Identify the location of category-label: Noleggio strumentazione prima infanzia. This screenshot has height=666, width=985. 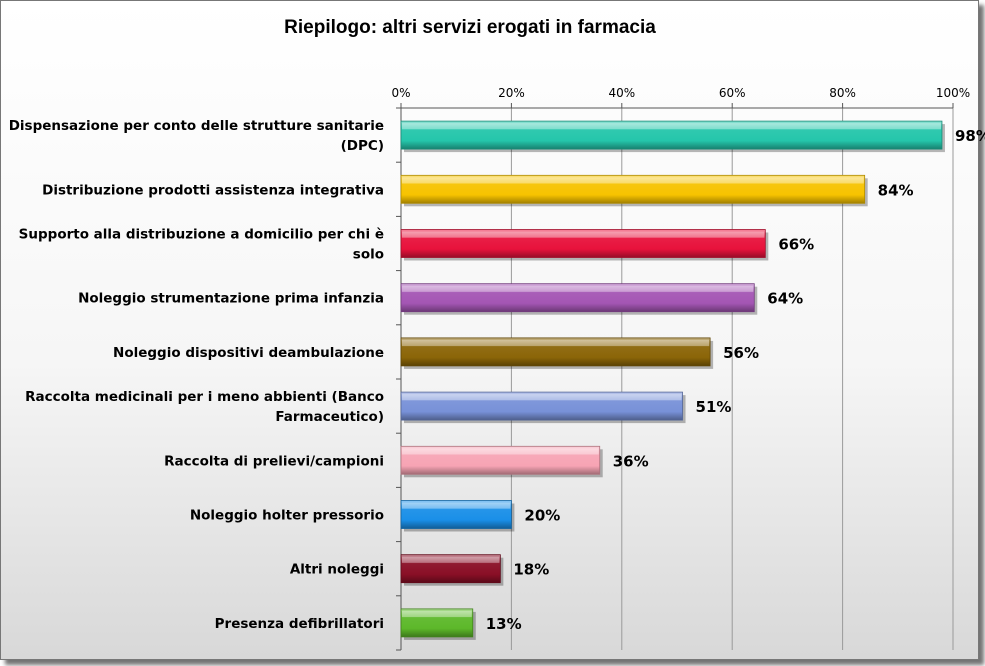
(231, 299).